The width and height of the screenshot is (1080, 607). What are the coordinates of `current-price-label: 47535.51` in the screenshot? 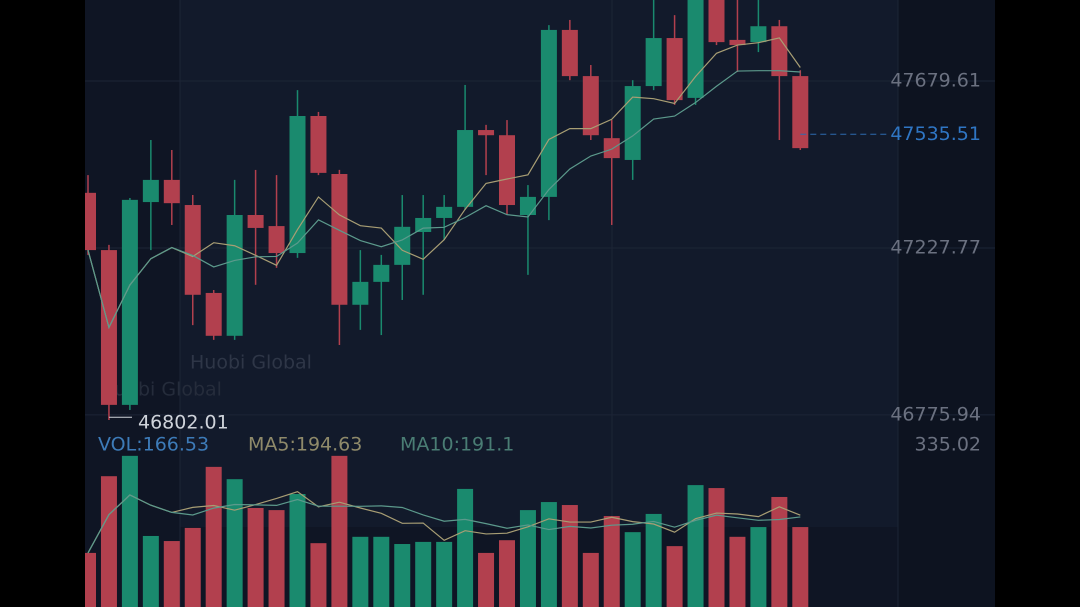 It's located at (935, 134).